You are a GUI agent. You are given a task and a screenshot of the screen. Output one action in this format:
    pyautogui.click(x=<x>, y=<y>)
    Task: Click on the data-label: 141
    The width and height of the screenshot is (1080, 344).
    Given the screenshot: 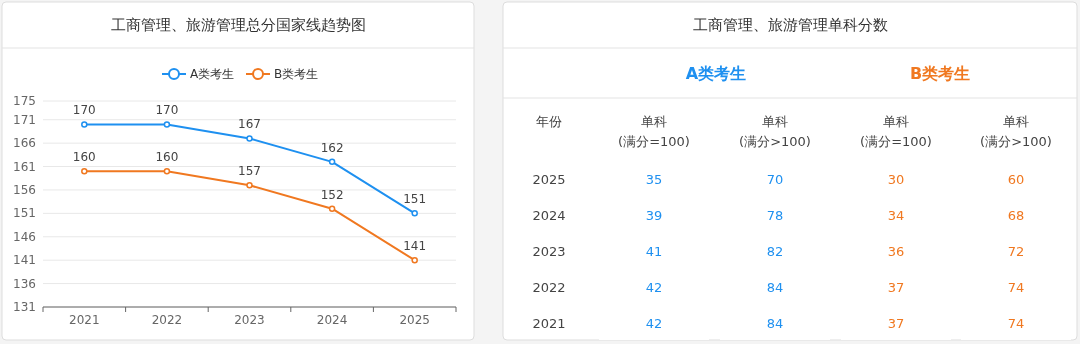 What is the action you would take?
    pyautogui.click(x=415, y=246)
    